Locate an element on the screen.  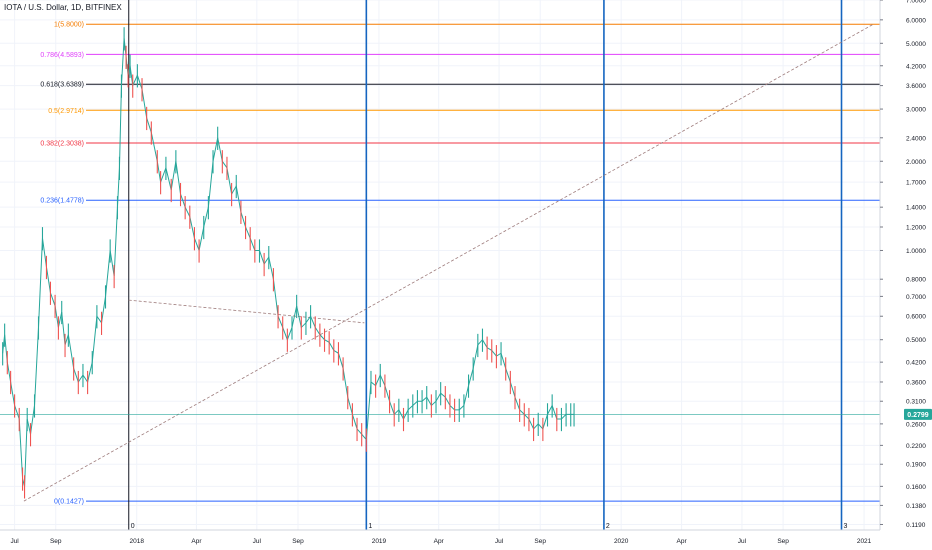
y-tick-label: 2.4000 is located at coordinates (916, 138).